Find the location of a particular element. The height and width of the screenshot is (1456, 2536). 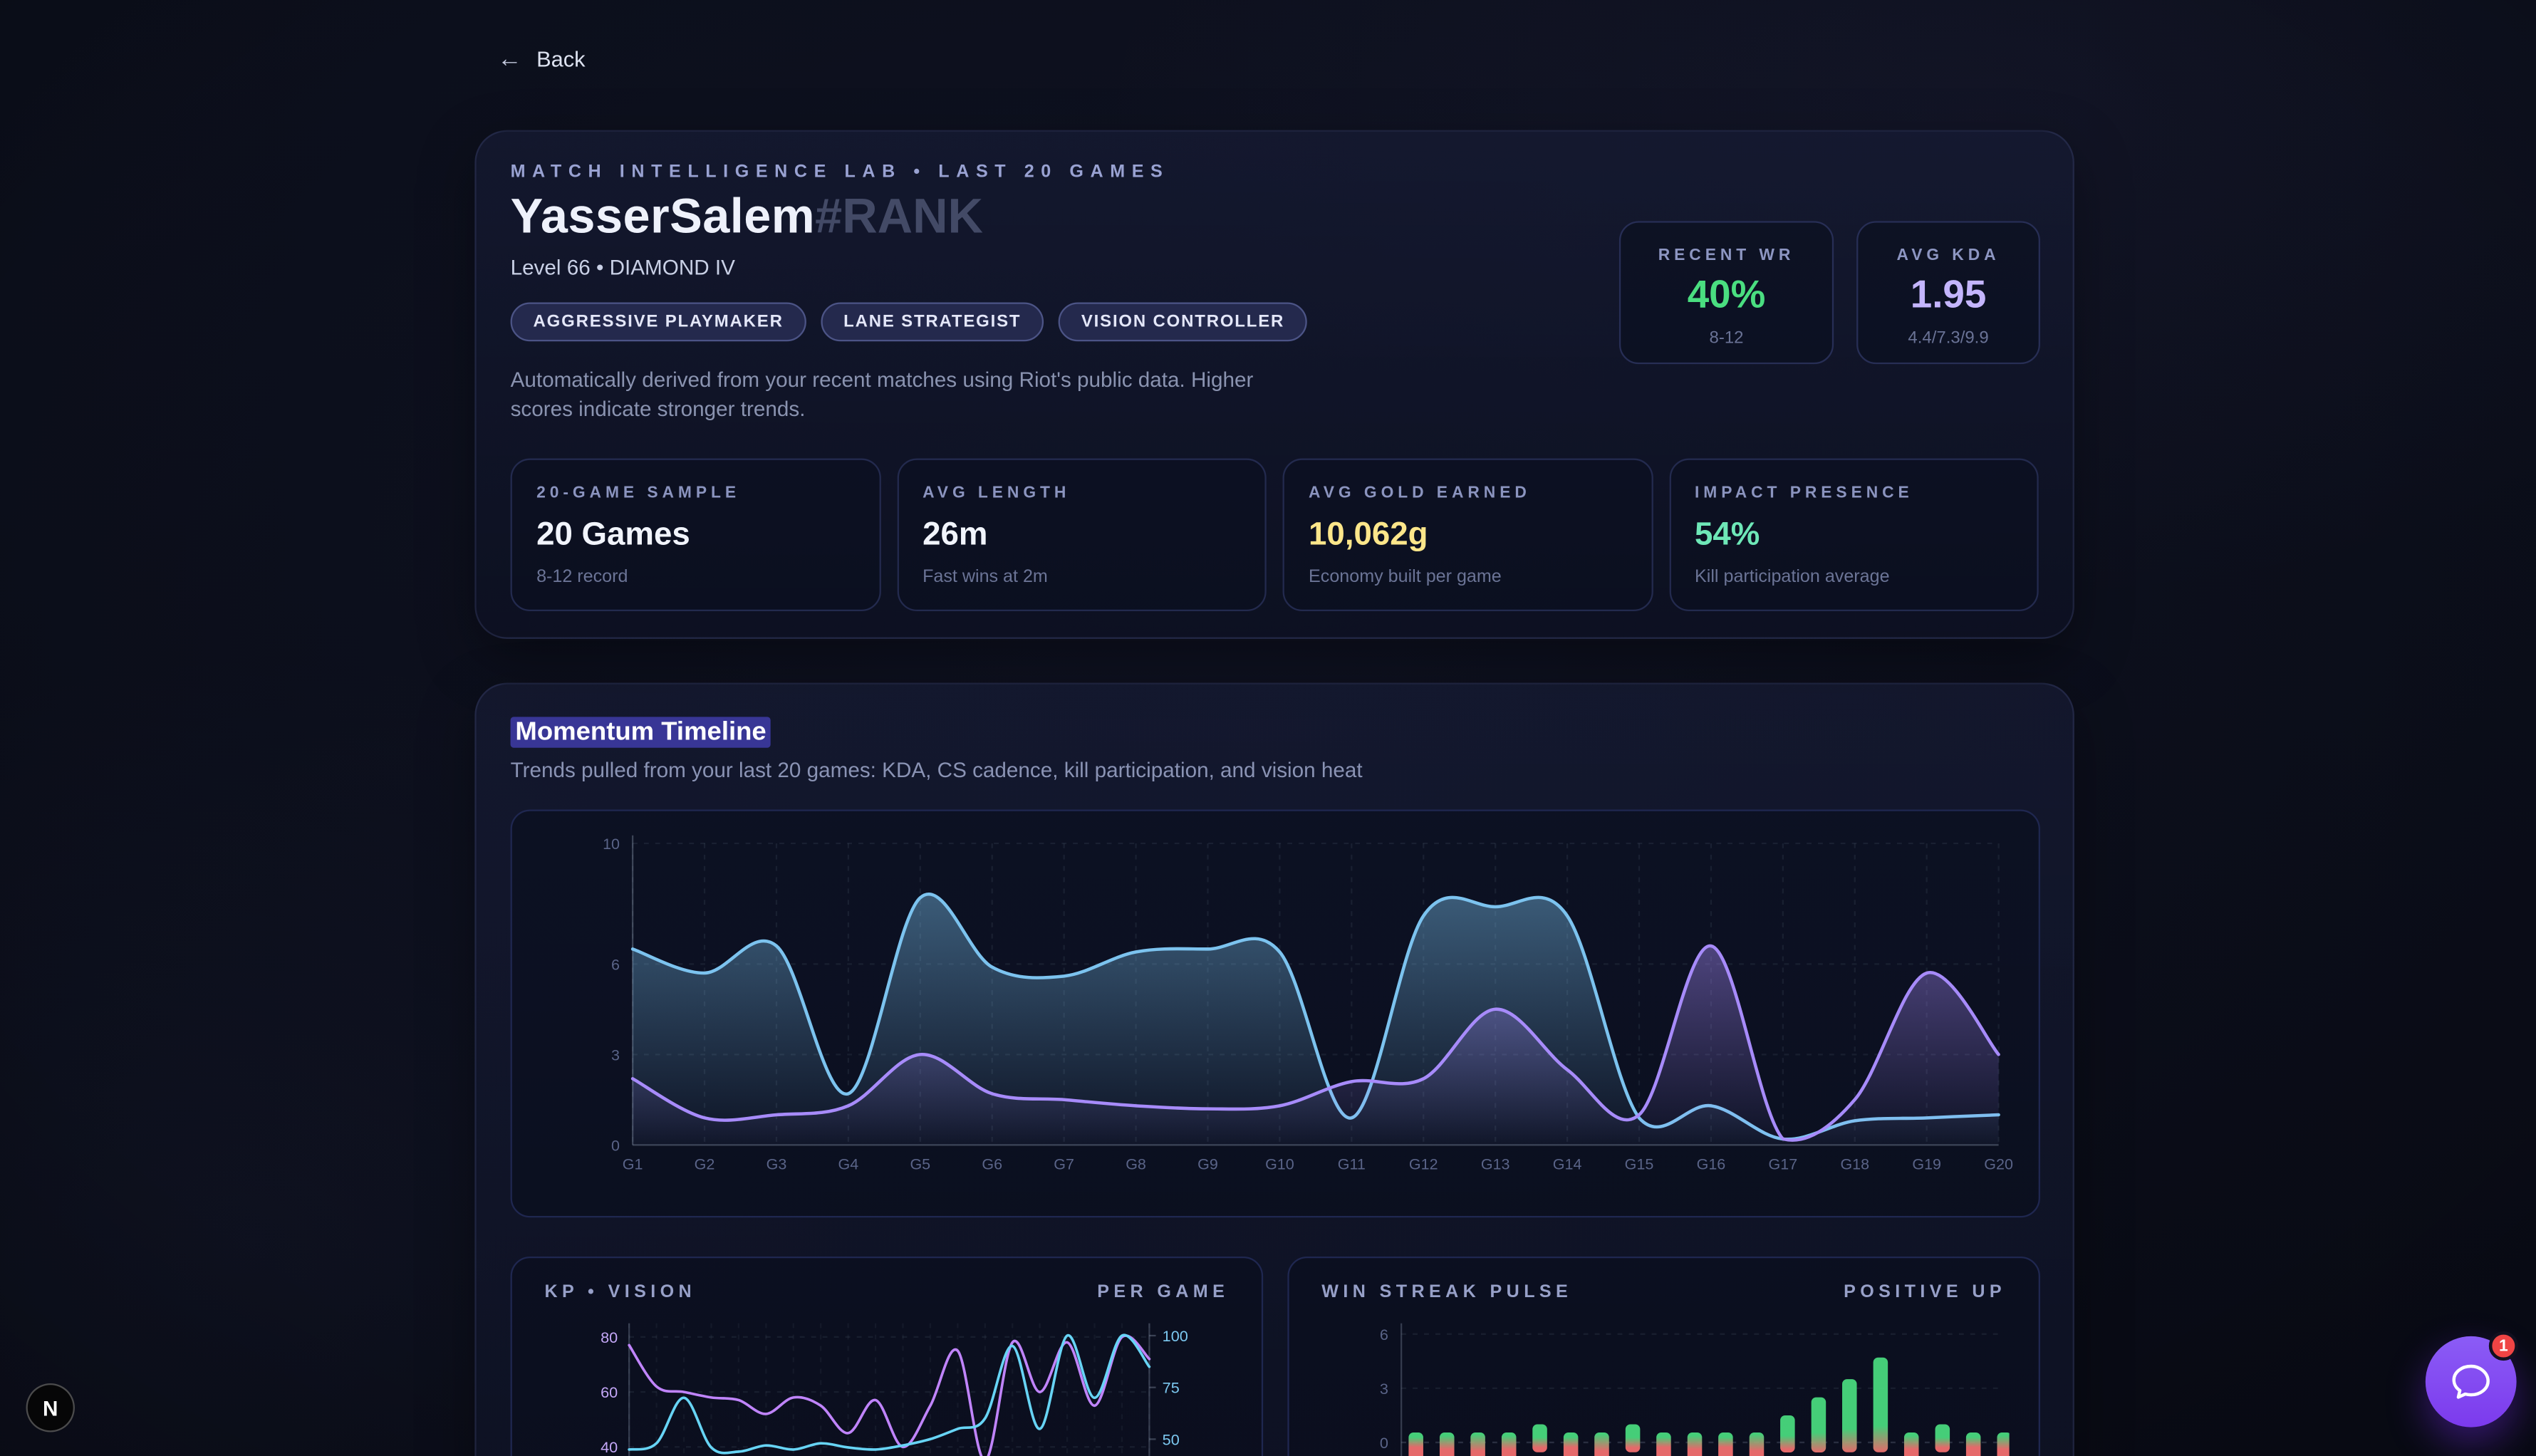

chat-fab-button: 1 is located at coordinates (2471, 1379).